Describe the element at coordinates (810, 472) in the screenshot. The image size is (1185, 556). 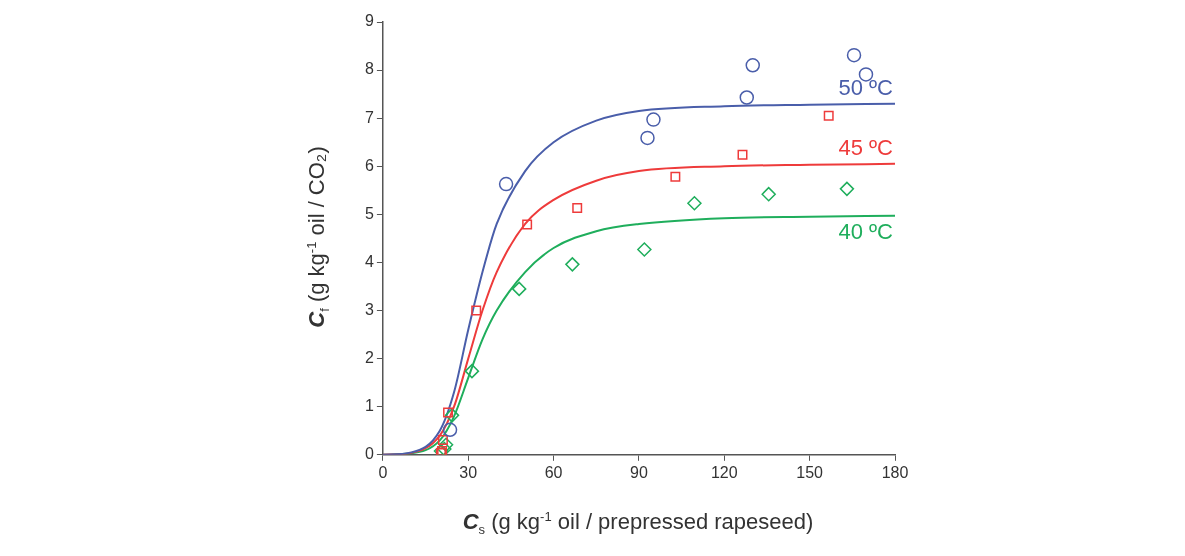
I see `x-tick-label: 150` at that location.